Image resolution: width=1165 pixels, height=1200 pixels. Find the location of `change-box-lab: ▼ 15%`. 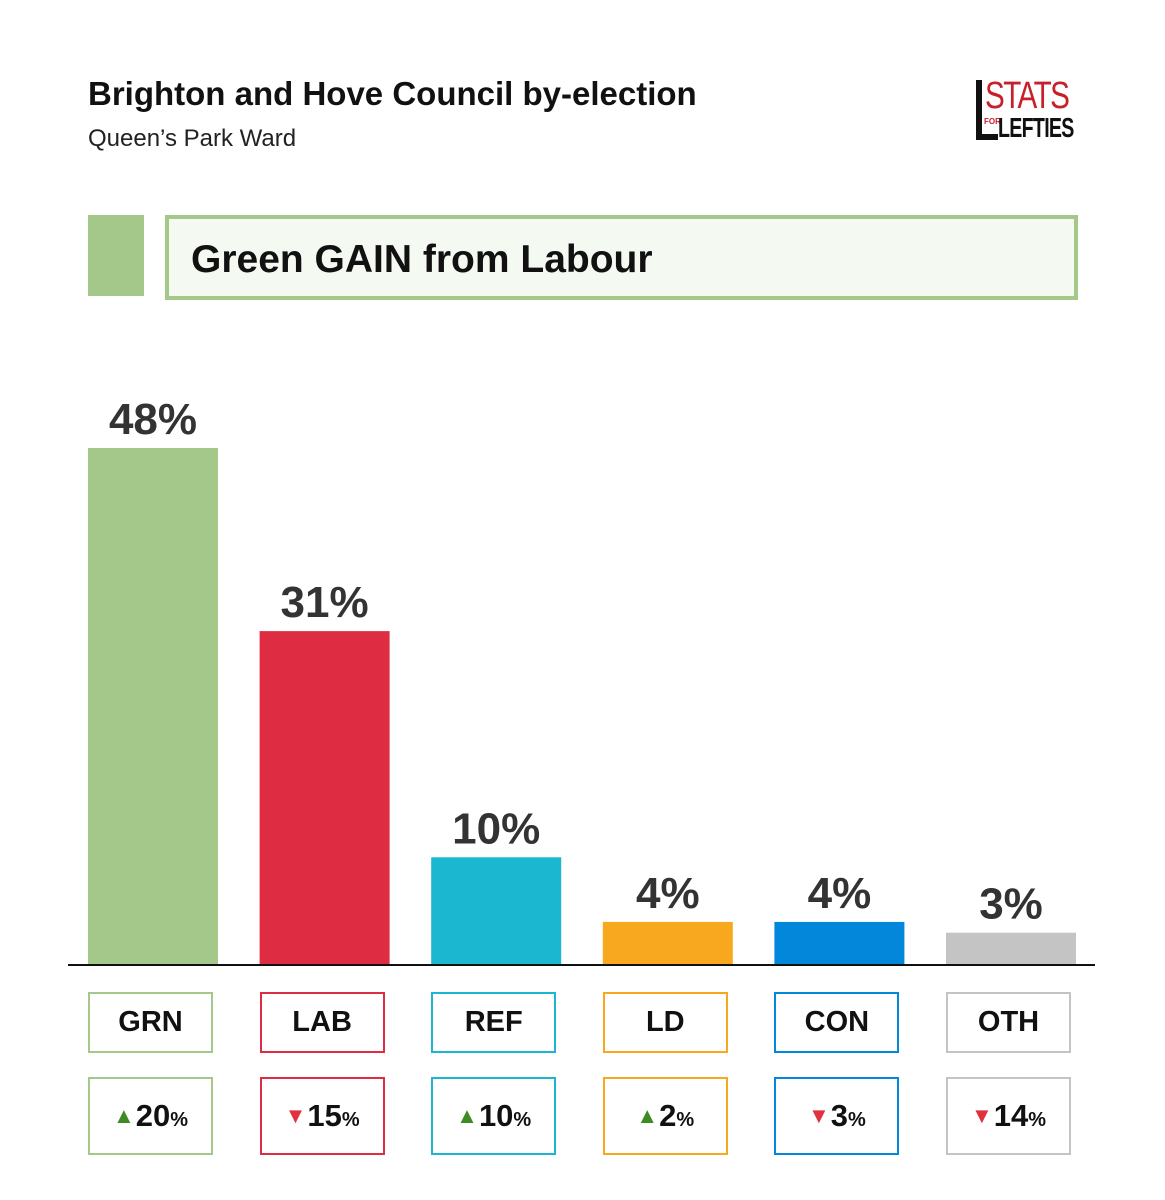

change-box-lab: ▼ 15% is located at coordinates (322, 1116).